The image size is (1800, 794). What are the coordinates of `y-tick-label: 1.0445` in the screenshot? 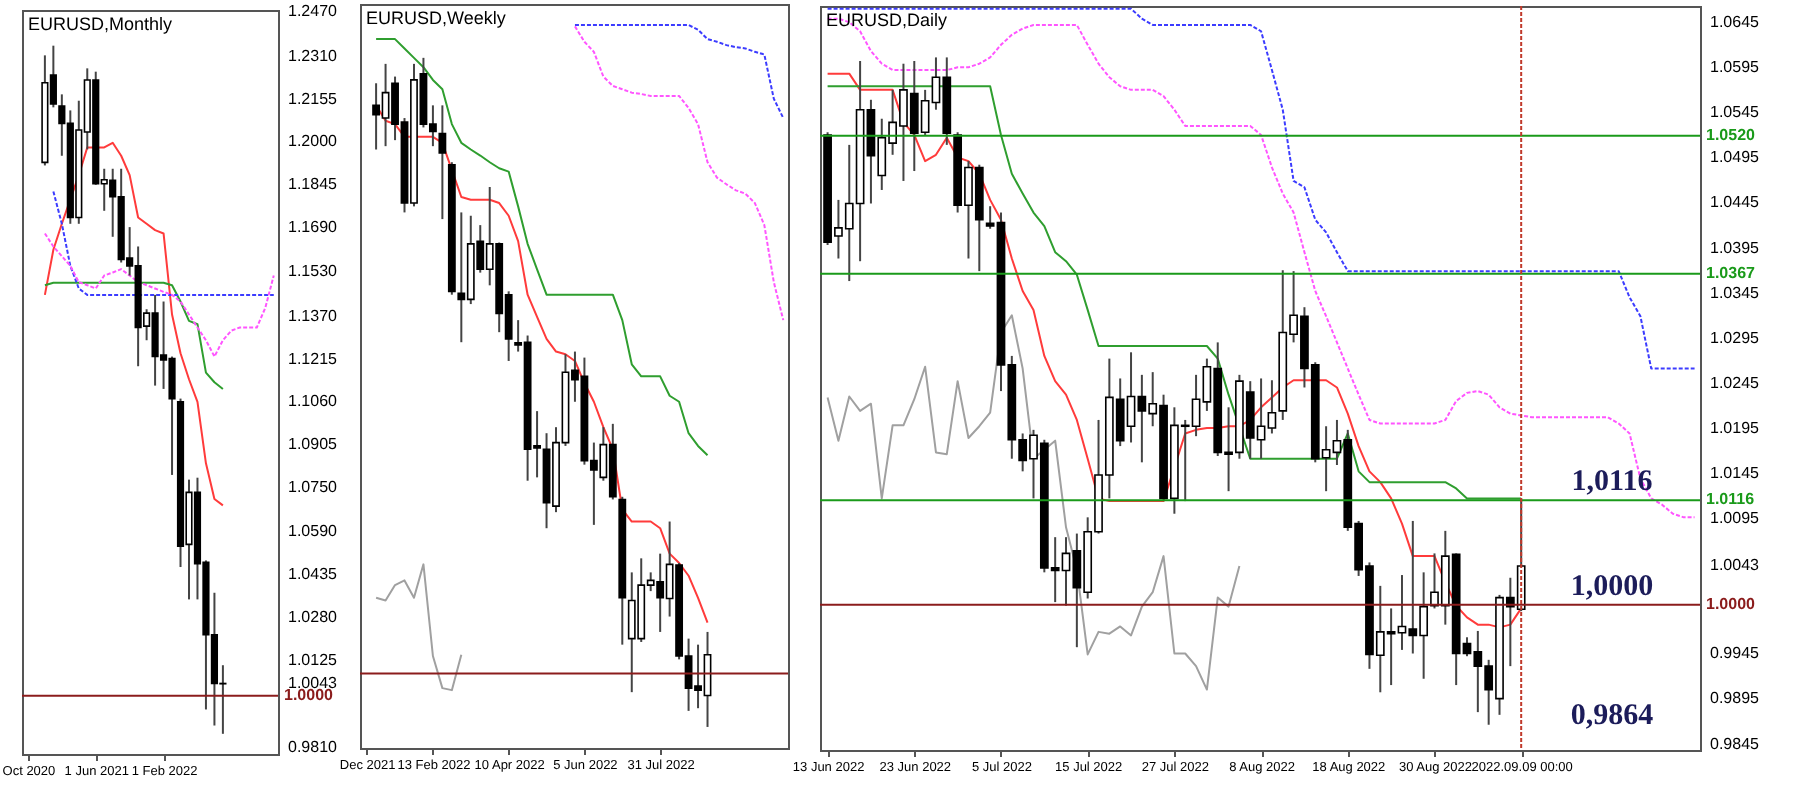 It's located at (1735, 202).